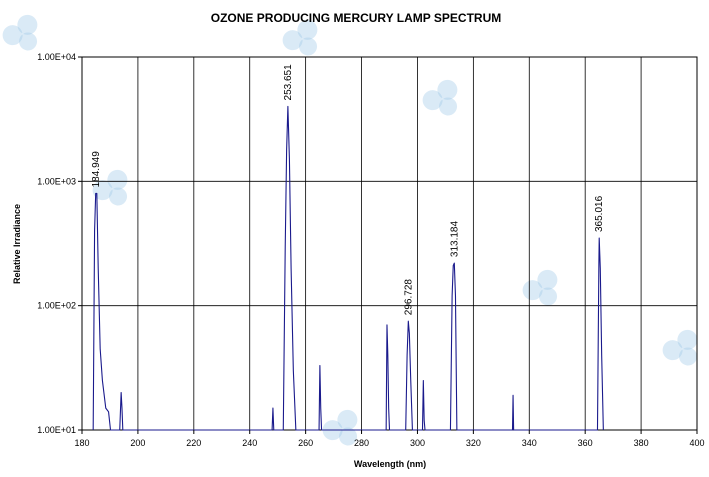 This screenshot has height=477, width=709. What do you see at coordinates (529, 443) in the screenshot?
I see `x-tick-label: 340` at bounding box center [529, 443].